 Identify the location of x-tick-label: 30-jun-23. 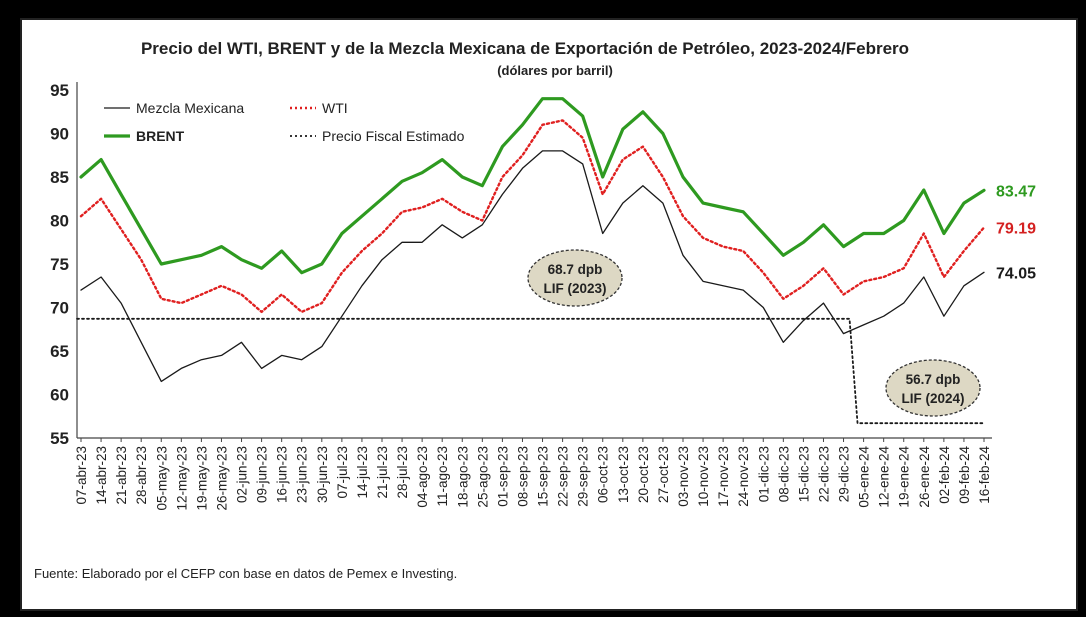
(322, 474).